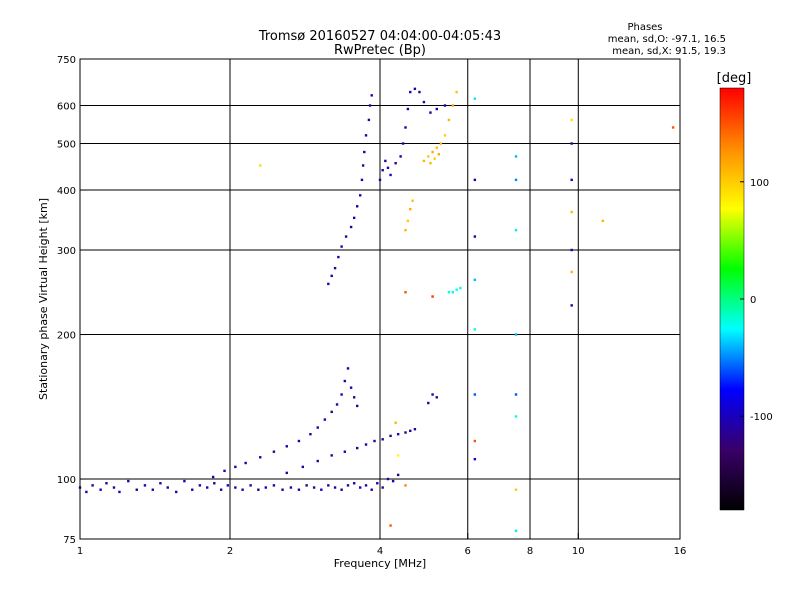  I want to click on y-tick-label: 75, so click(69, 540).